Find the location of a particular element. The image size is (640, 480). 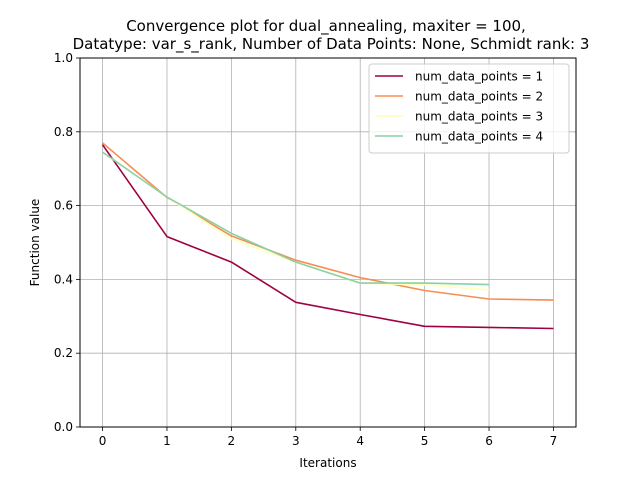

x-tick-label: 1 is located at coordinates (167, 441).